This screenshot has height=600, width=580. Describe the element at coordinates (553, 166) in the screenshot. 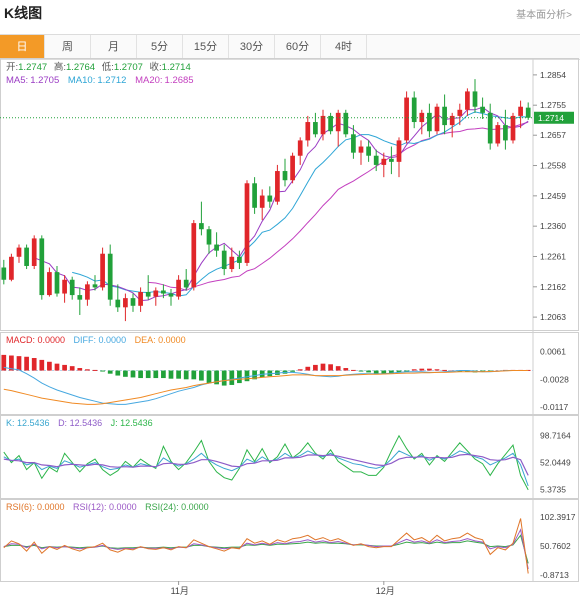

I see `price-tick-label: 1.2558` at that location.